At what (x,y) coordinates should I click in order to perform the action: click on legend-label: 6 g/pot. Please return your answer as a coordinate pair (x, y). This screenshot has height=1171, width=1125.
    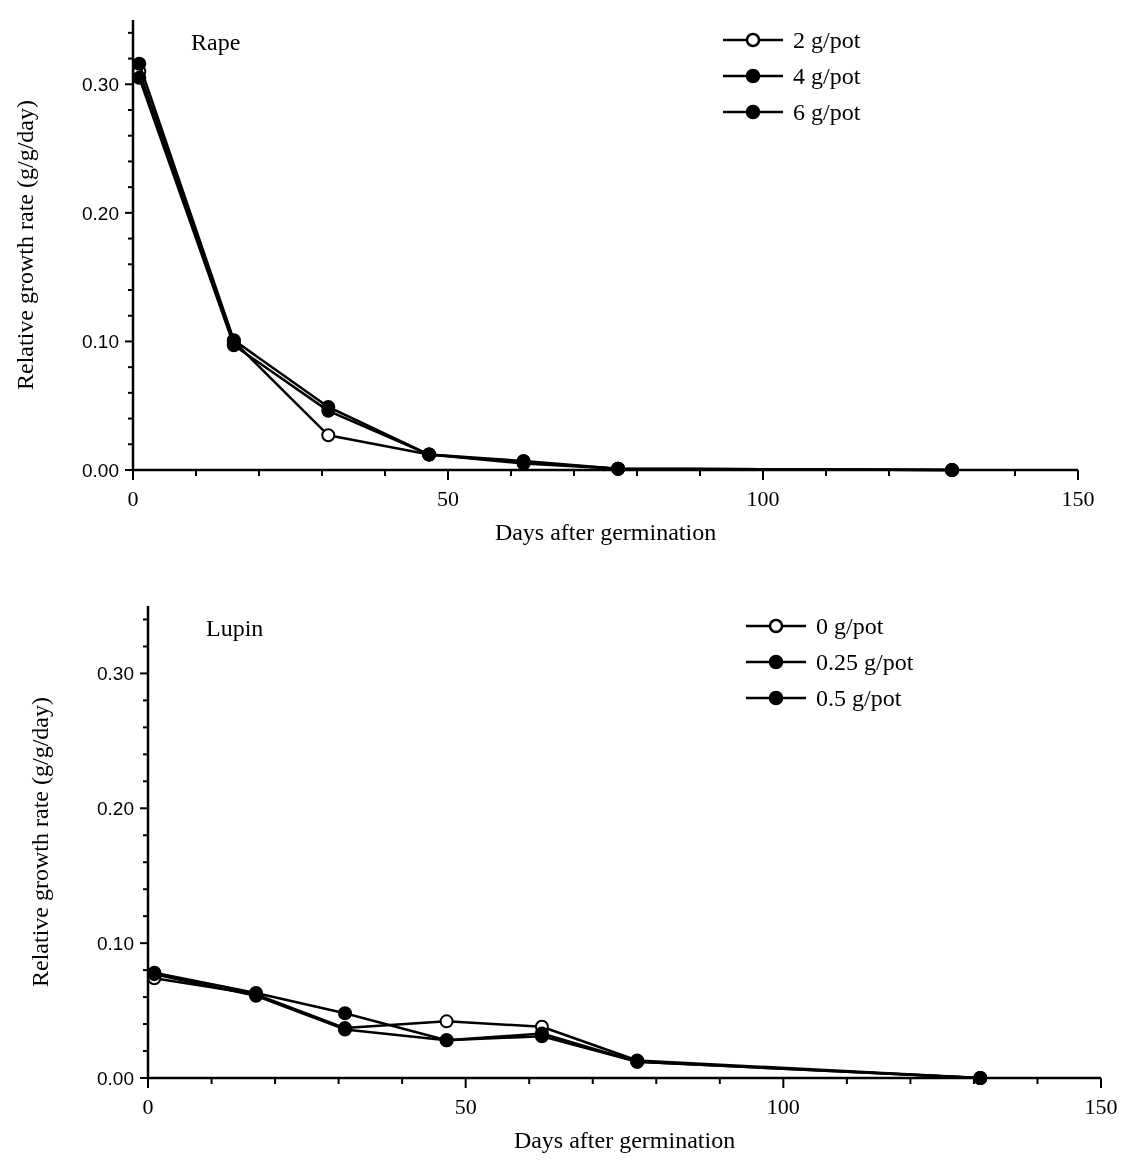
    Looking at the image, I should click on (827, 112).